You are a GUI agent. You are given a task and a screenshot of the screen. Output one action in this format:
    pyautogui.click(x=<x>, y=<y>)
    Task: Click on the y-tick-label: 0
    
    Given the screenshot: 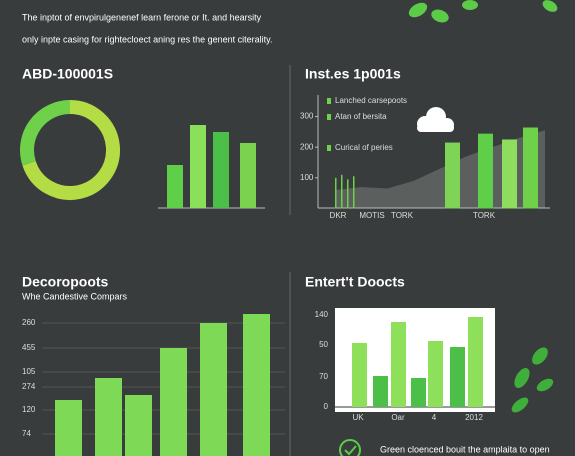 What is the action you would take?
    pyautogui.click(x=326, y=406)
    